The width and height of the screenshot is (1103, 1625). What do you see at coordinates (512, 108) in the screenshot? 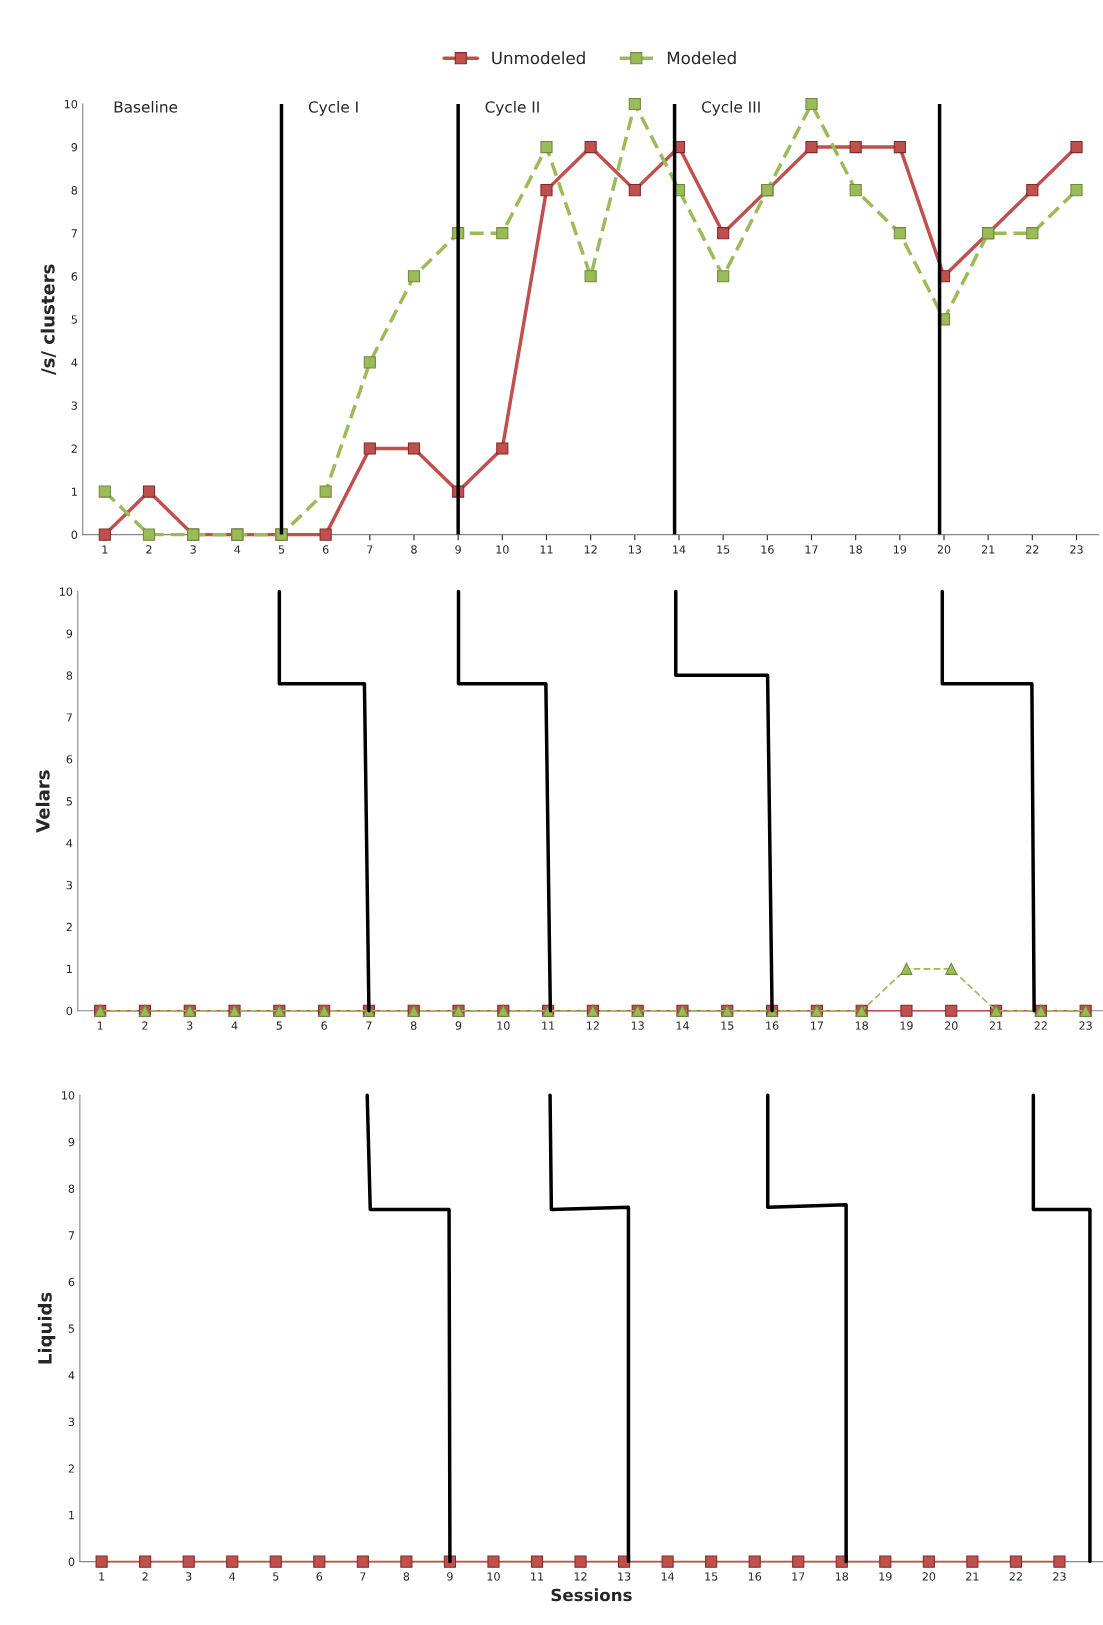
I see `ref-line-label: Cycle II` at bounding box center [512, 108].